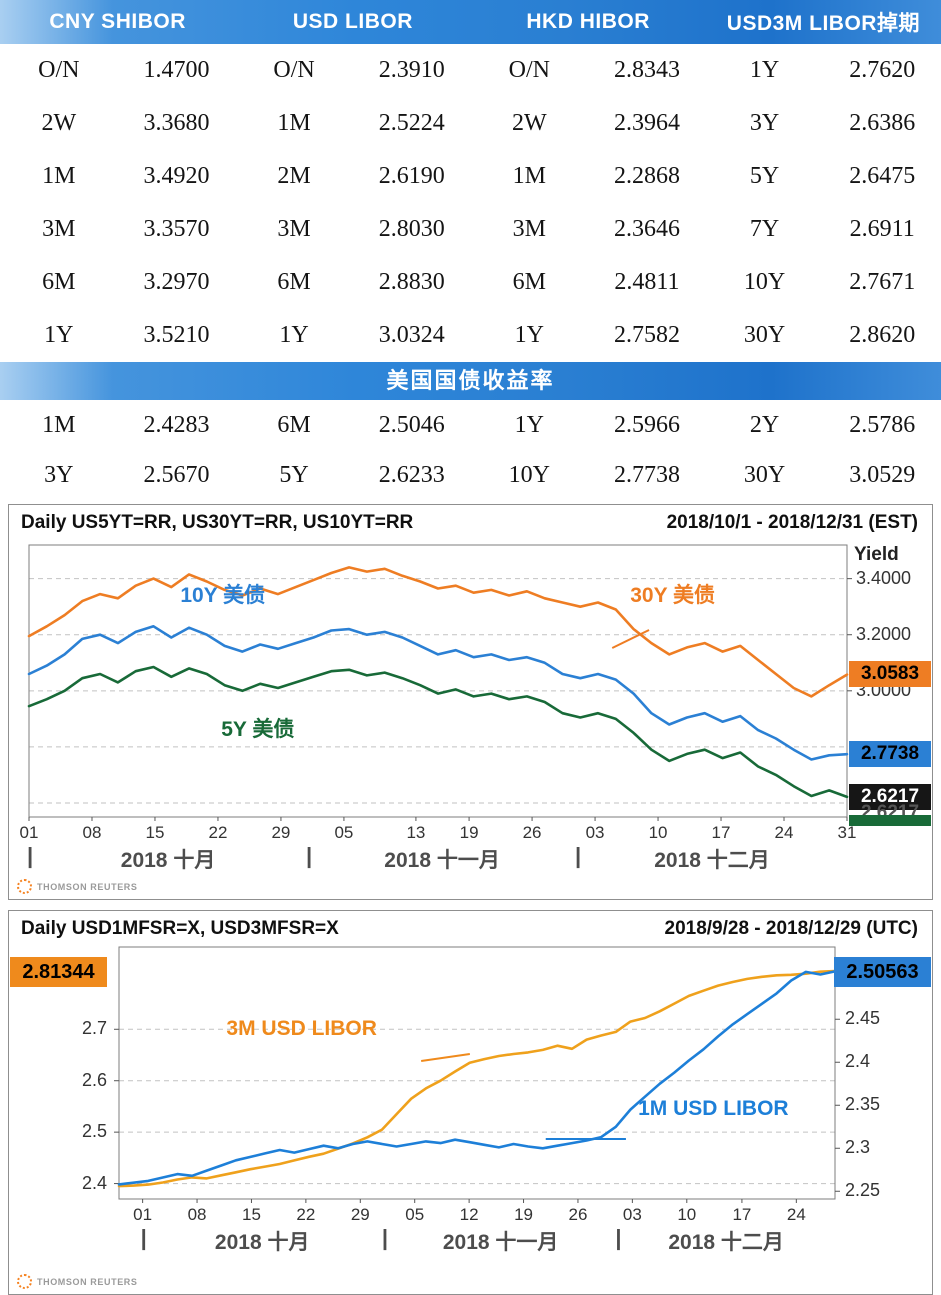 The width and height of the screenshot is (941, 1295). What do you see at coordinates (411, 424) in the screenshot?
I see `rate-value: 2.5046` at bounding box center [411, 424].